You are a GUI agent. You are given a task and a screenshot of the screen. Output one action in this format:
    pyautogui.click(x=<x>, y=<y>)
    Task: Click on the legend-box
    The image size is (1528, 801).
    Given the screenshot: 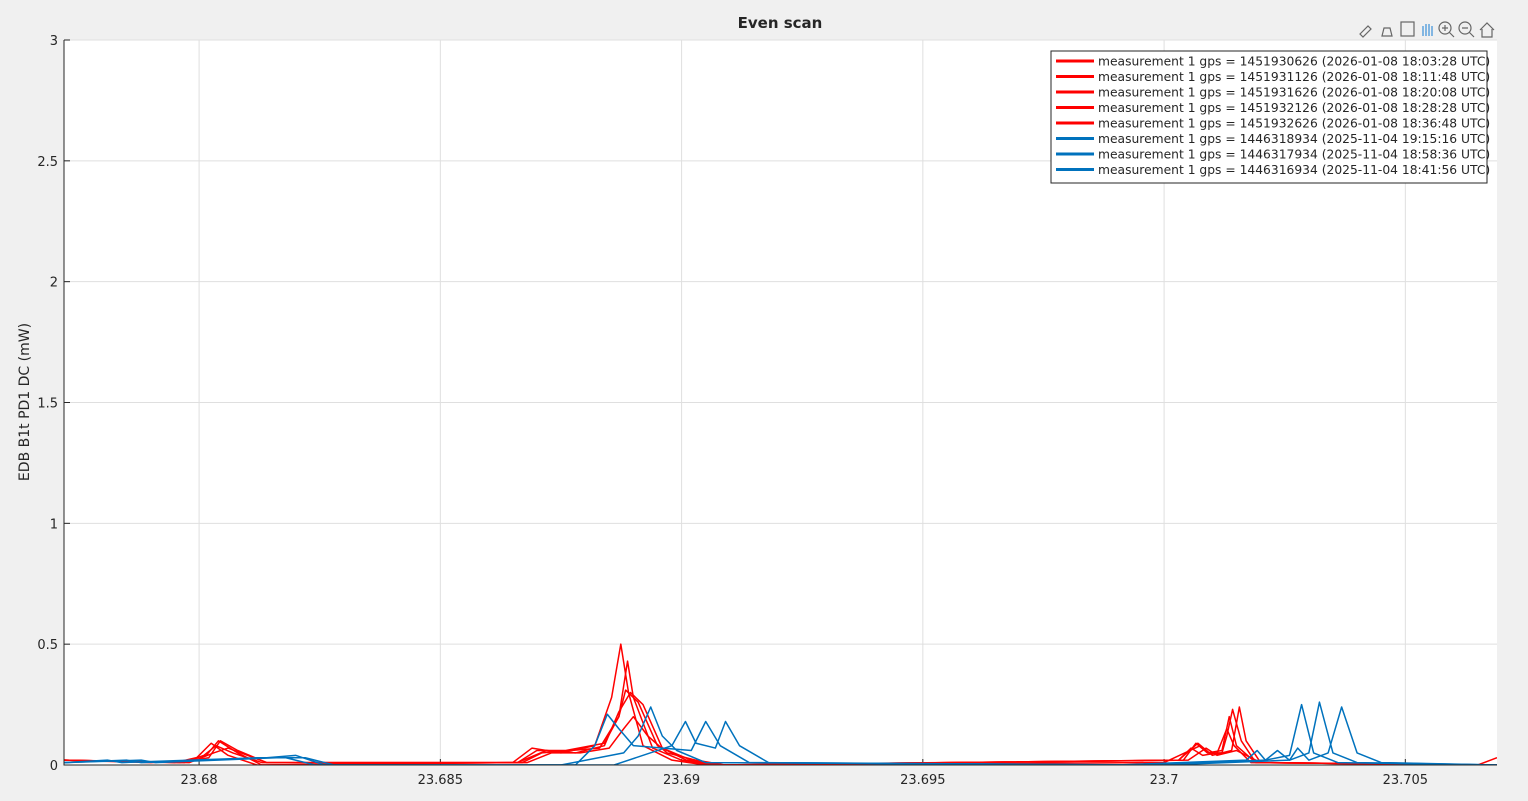 What is the action you would take?
    pyautogui.click(x=1269, y=117)
    